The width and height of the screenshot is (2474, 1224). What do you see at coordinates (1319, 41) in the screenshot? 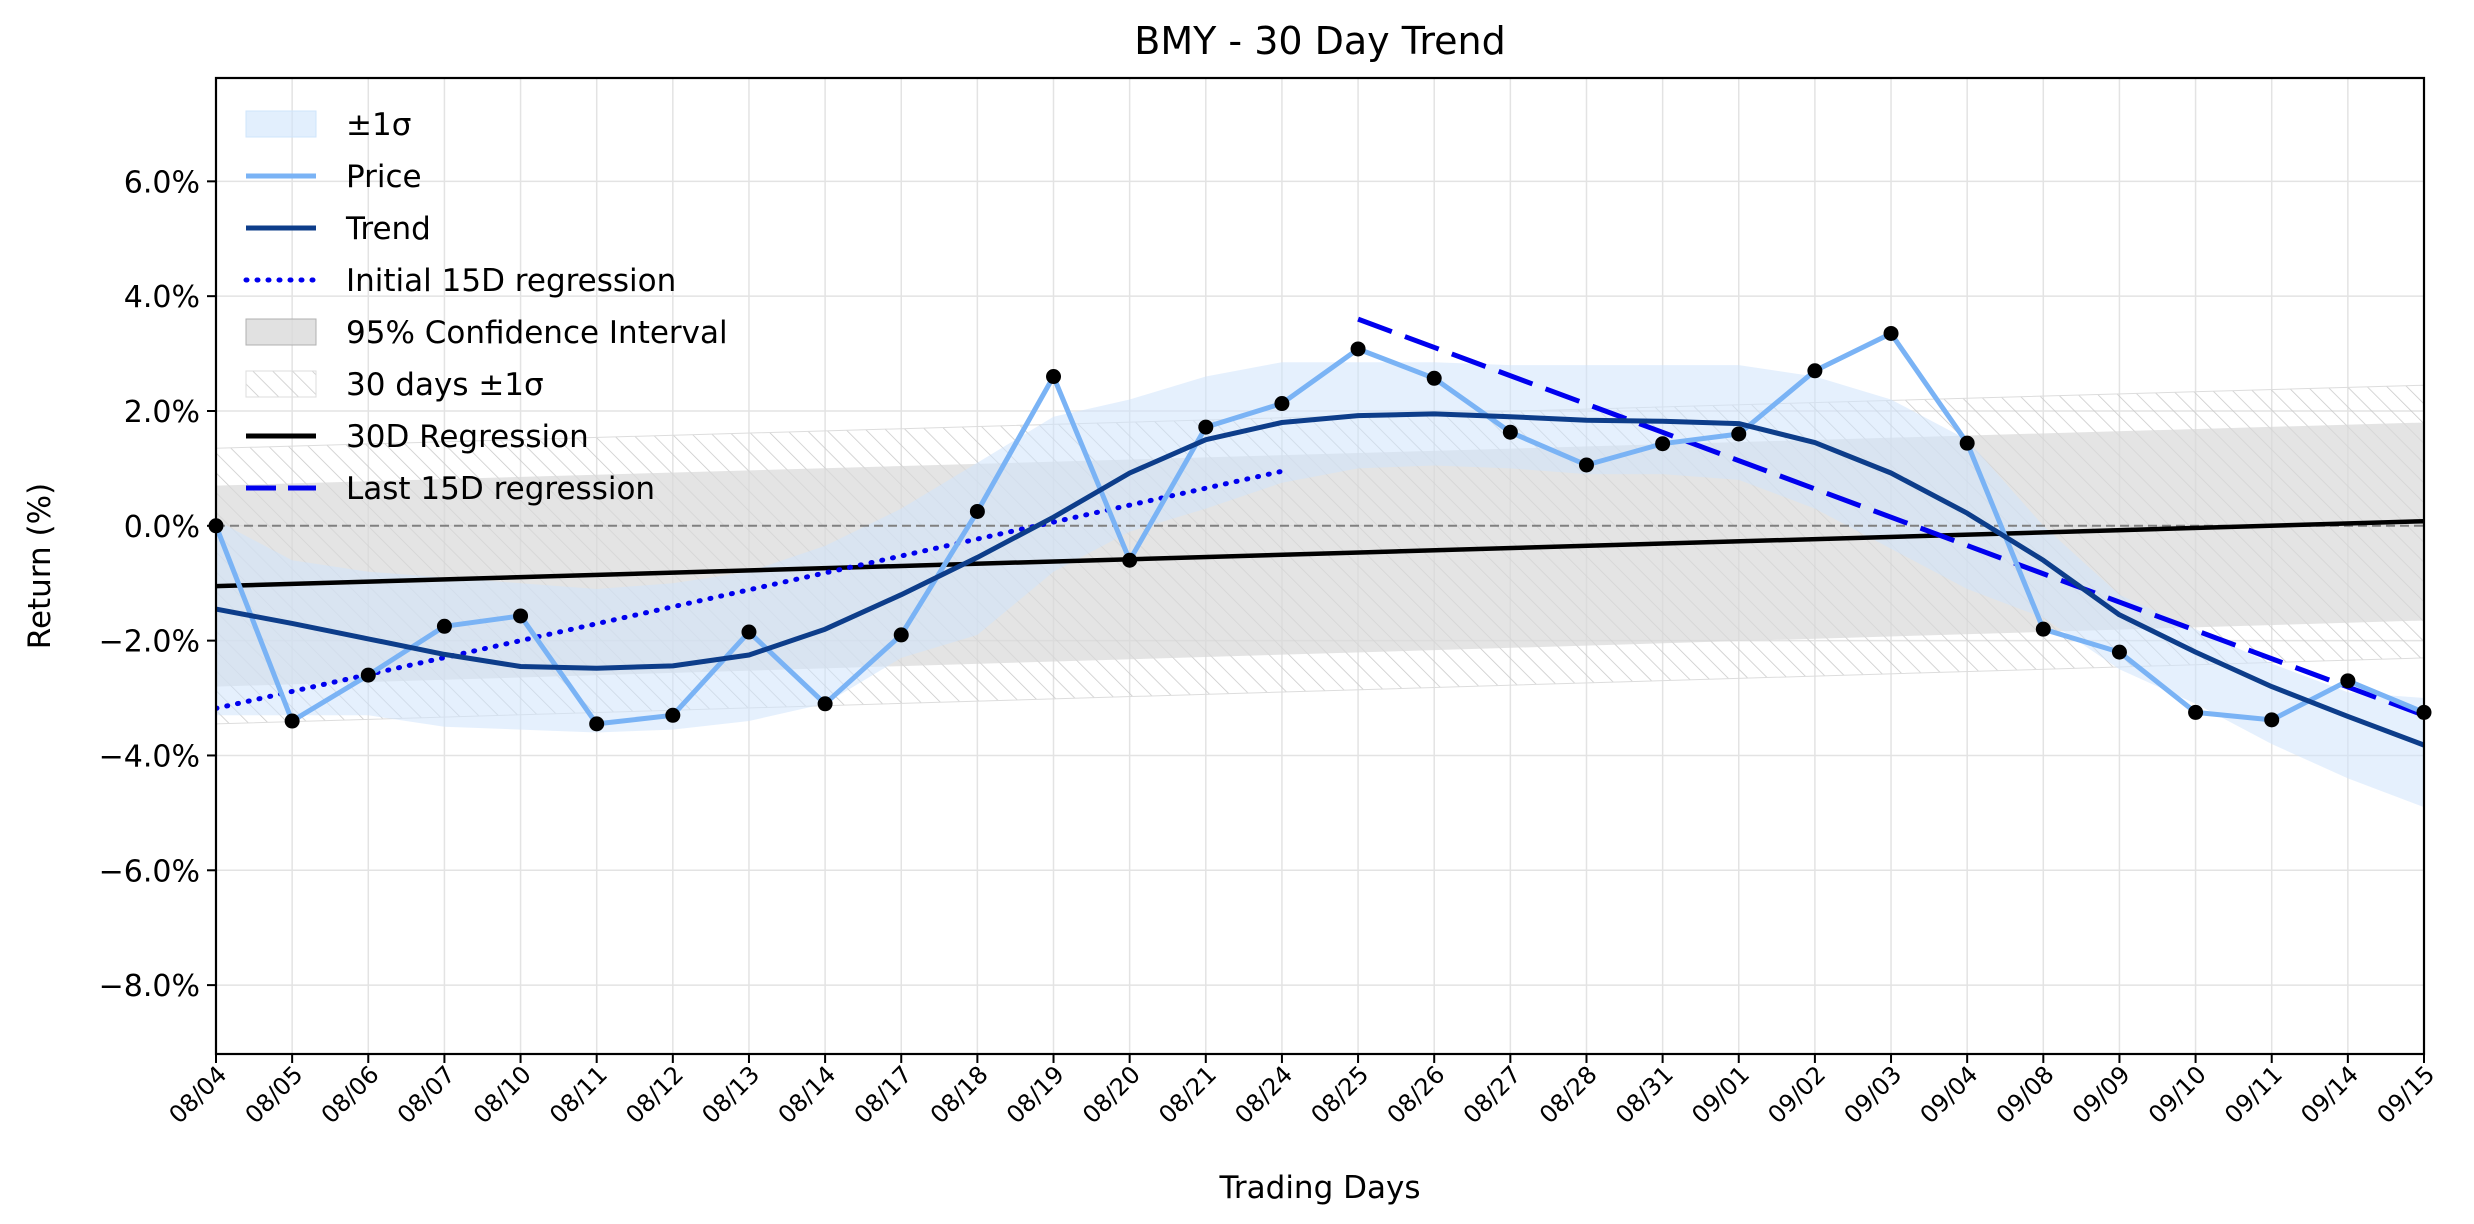
I see `chart-title: BMY - 30 Day Trend` at bounding box center [1319, 41].